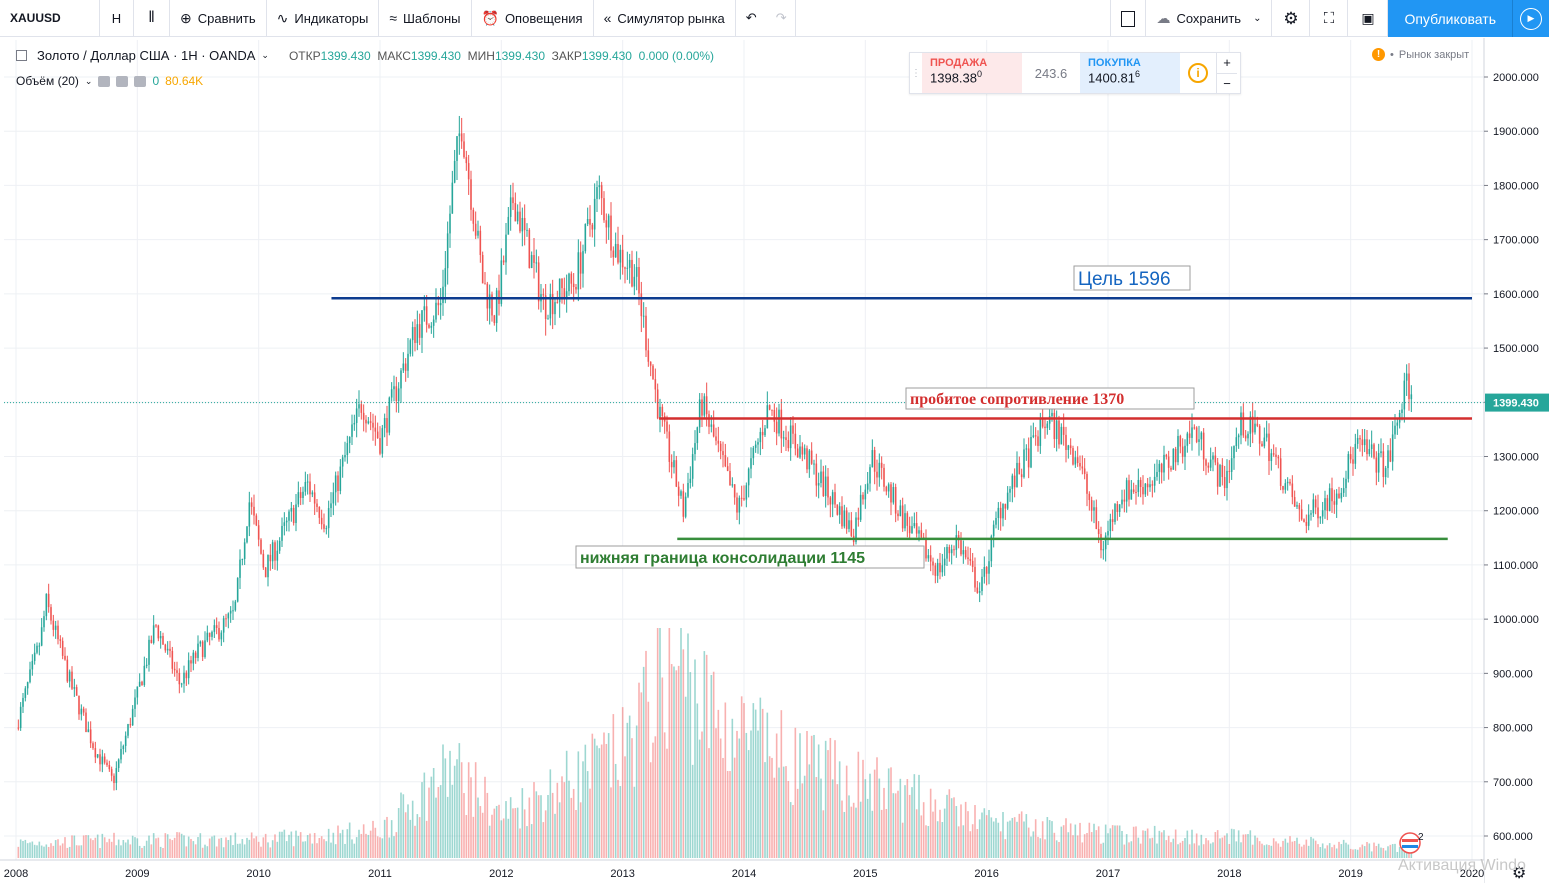  What do you see at coordinates (226, 18) in the screenshot?
I see `compare-label: Сравнить` at bounding box center [226, 18].